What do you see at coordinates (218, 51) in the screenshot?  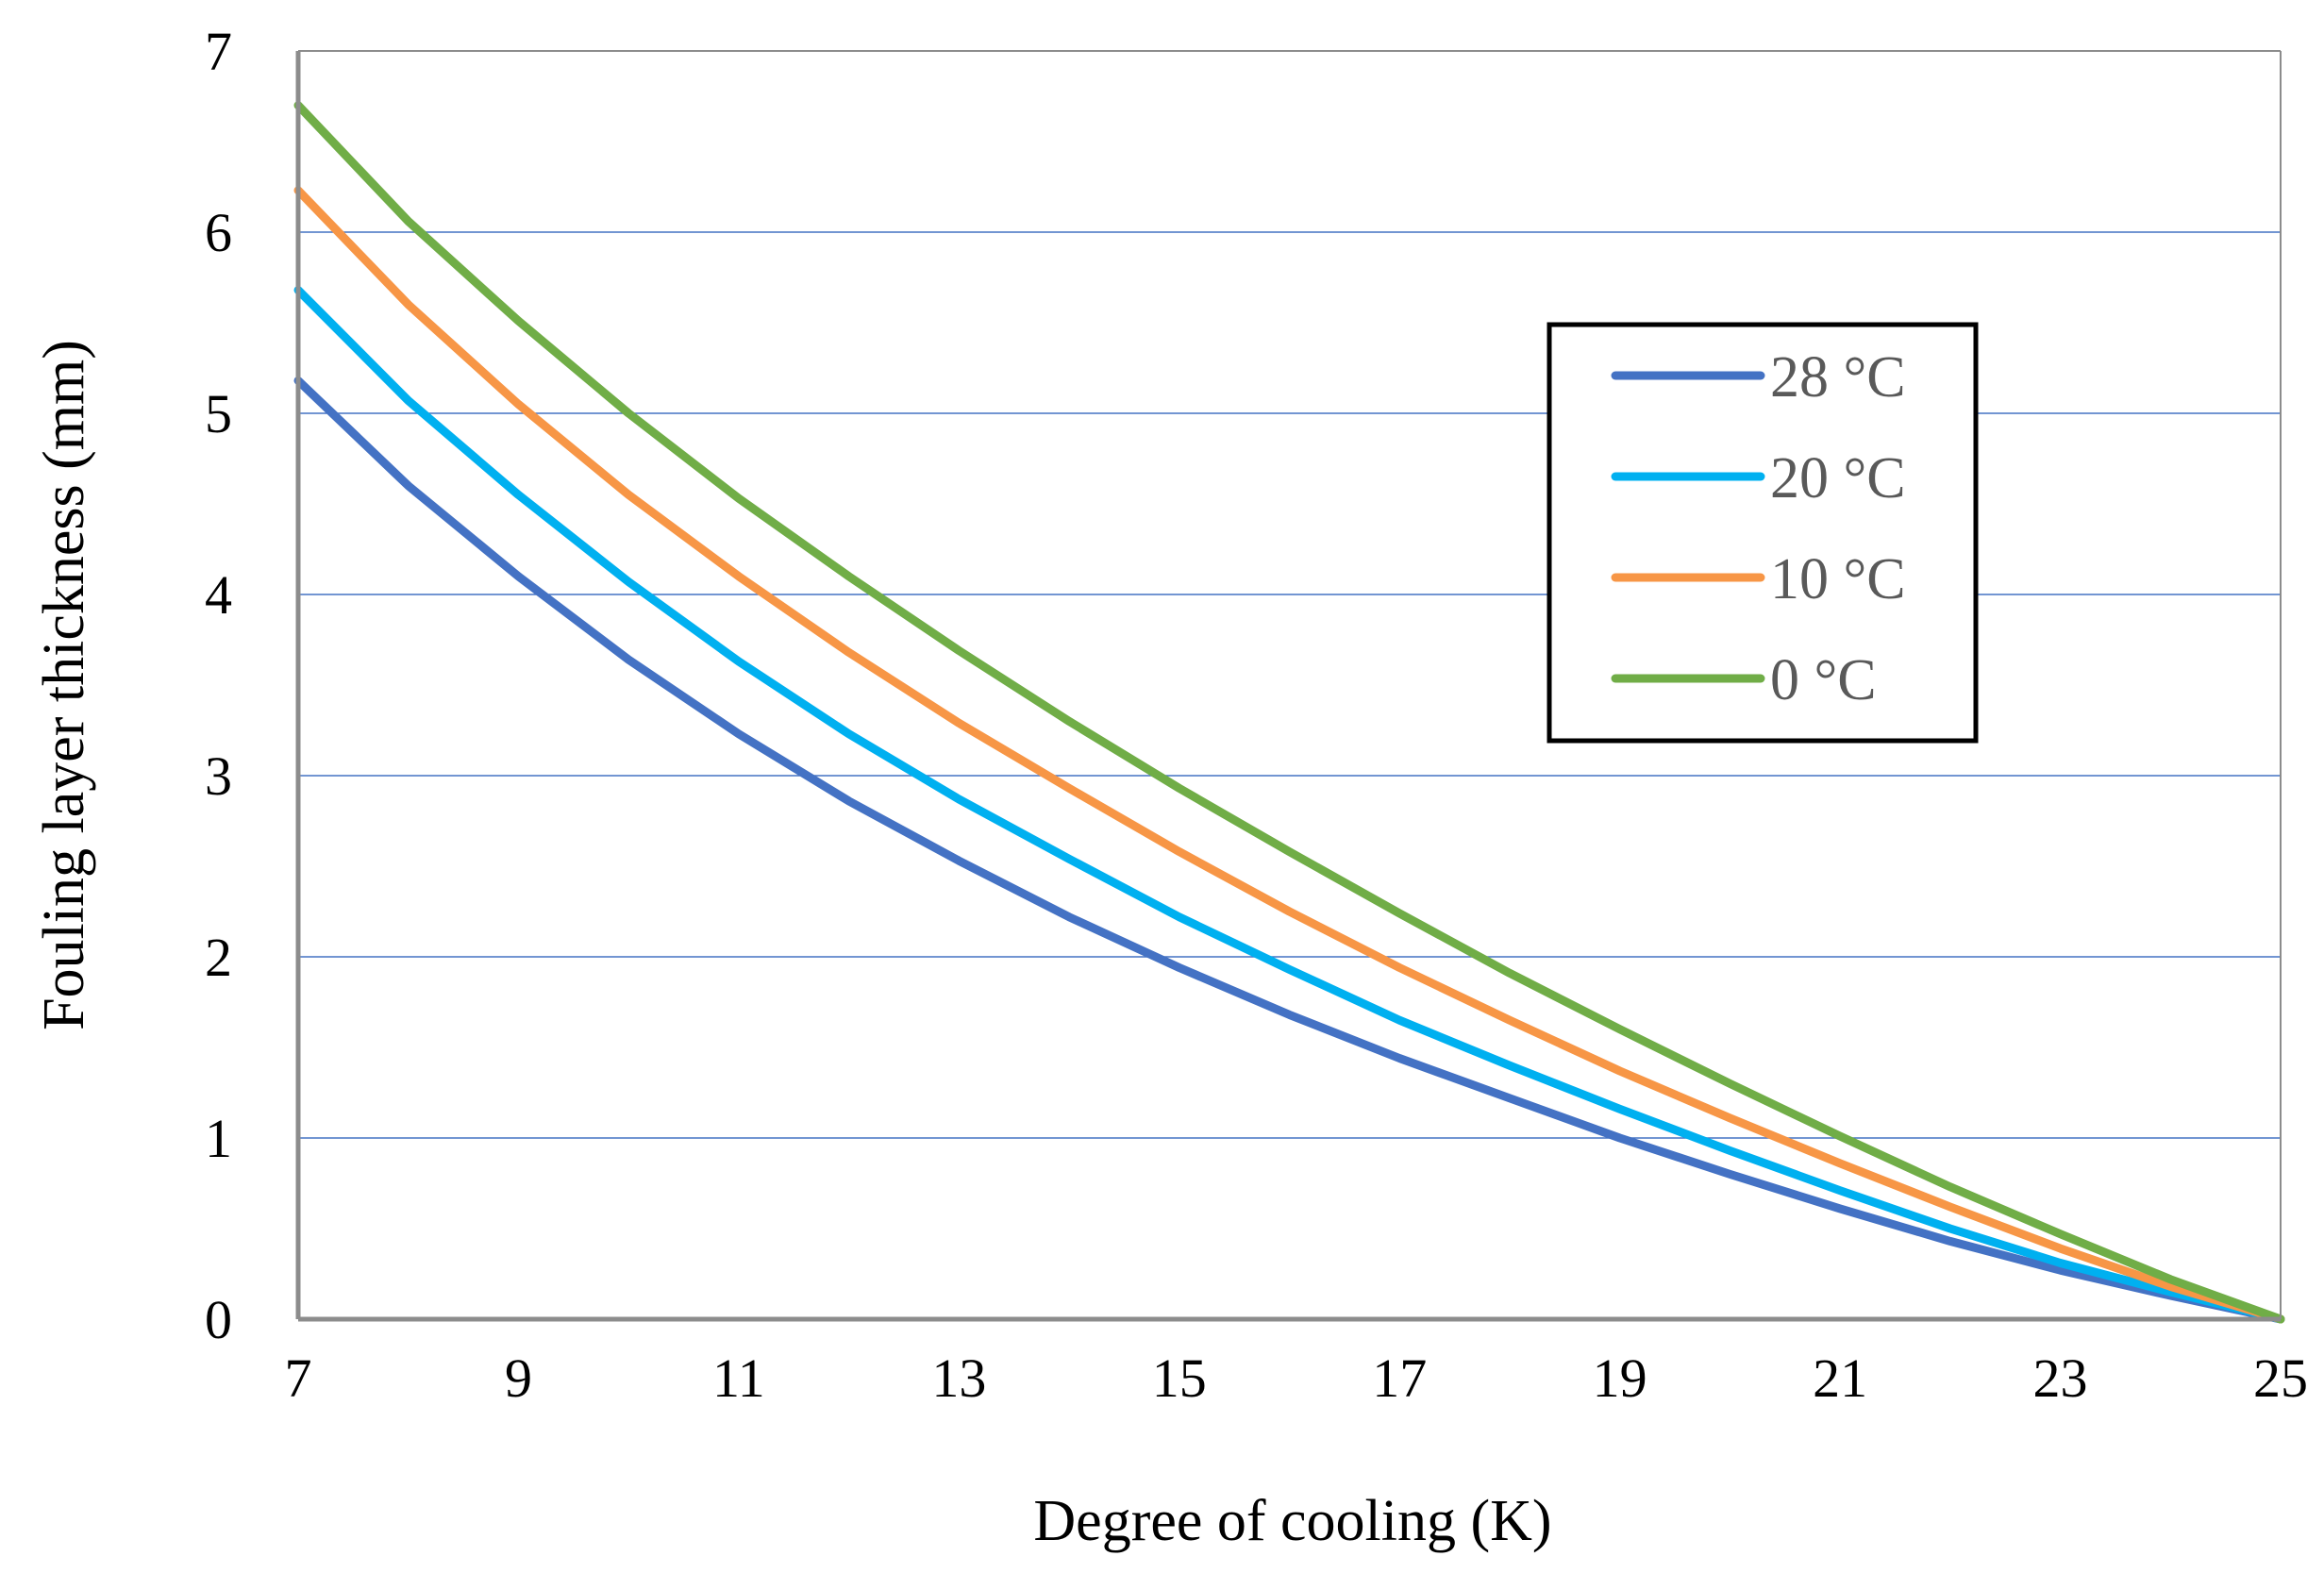 I see `y-tick-label: 7` at bounding box center [218, 51].